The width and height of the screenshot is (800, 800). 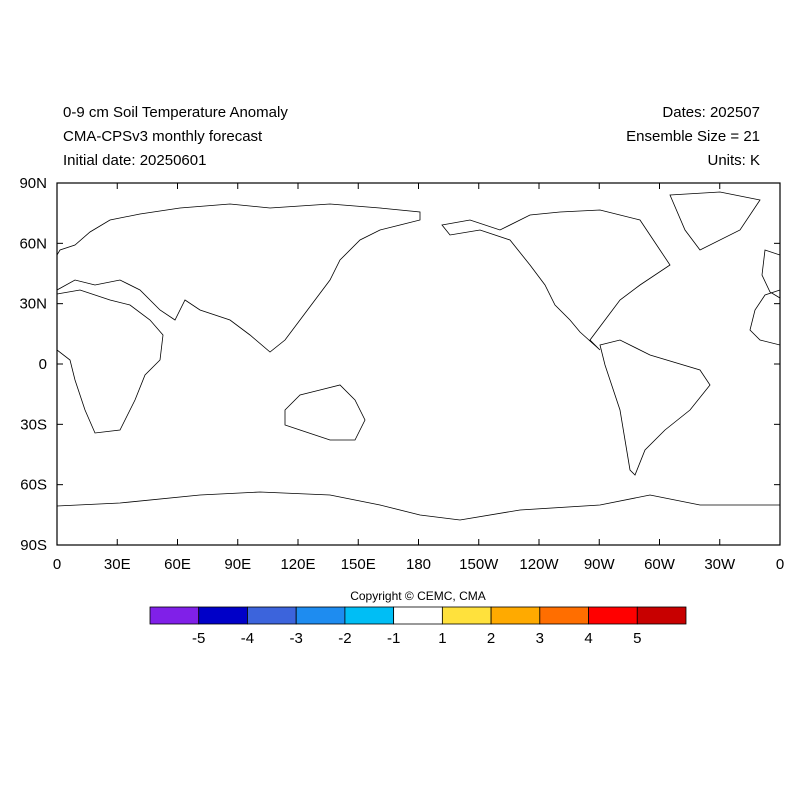 What do you see at coordinates (43, 364) in the screenshot?
I see `lat-tick-label: 0` at bounding box center [43, 364].